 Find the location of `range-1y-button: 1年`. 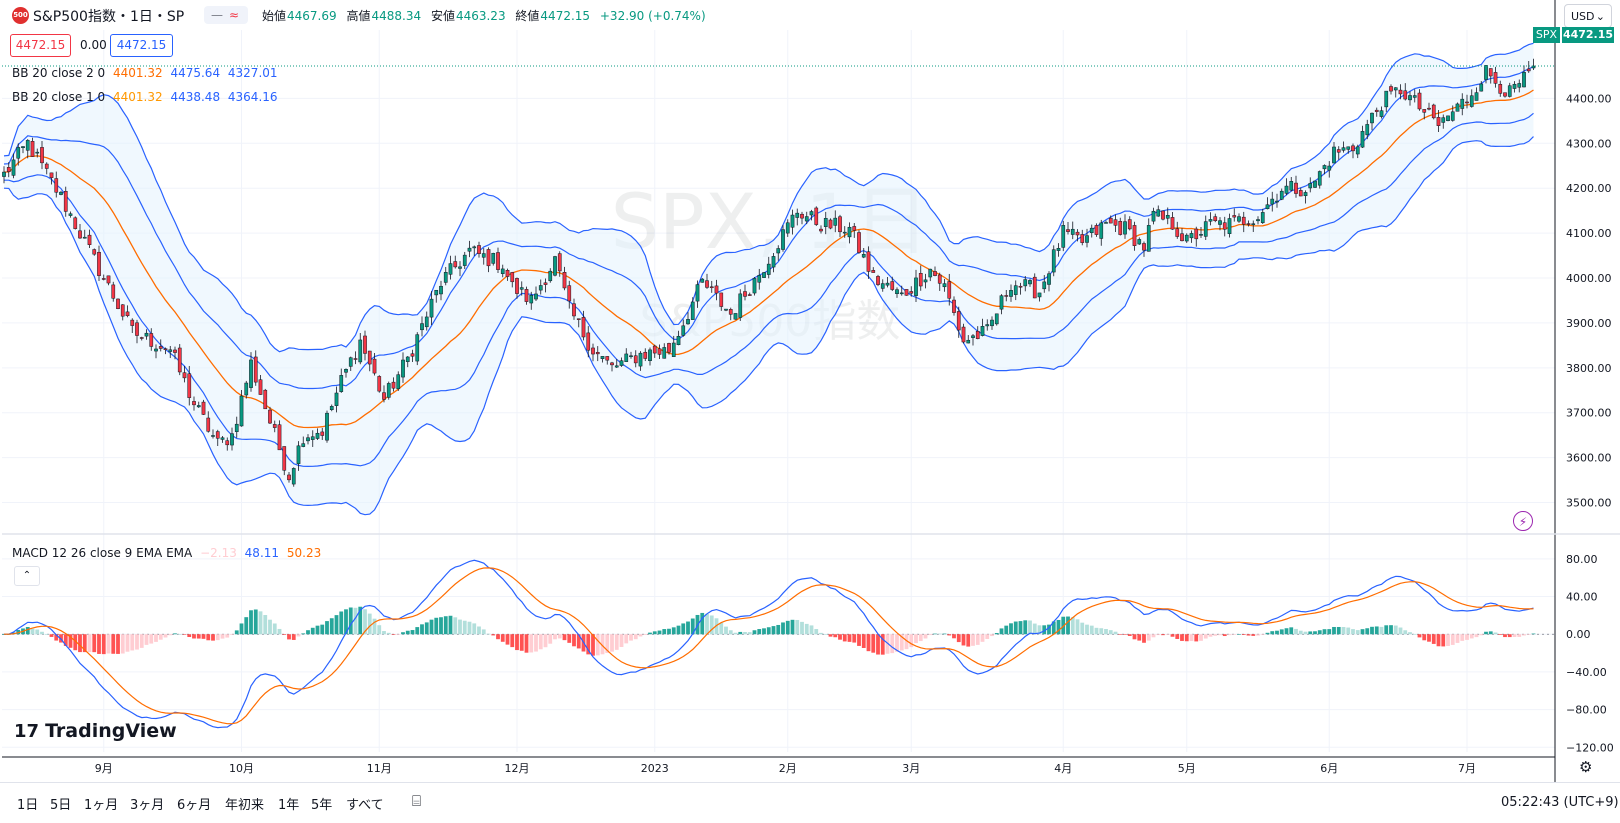

range-1y-button: 1年 is located at coordinates (289, 805).